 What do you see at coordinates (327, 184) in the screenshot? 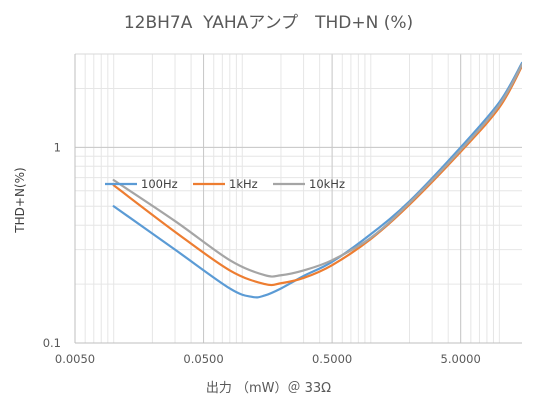
I see `legend-label-10khz: 10kHz` at bounding box center [327, 184].